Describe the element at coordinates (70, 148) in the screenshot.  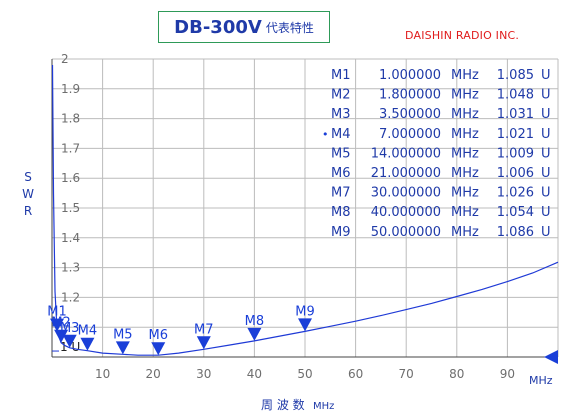
I see `y-tick-label: 1.7` at that location.